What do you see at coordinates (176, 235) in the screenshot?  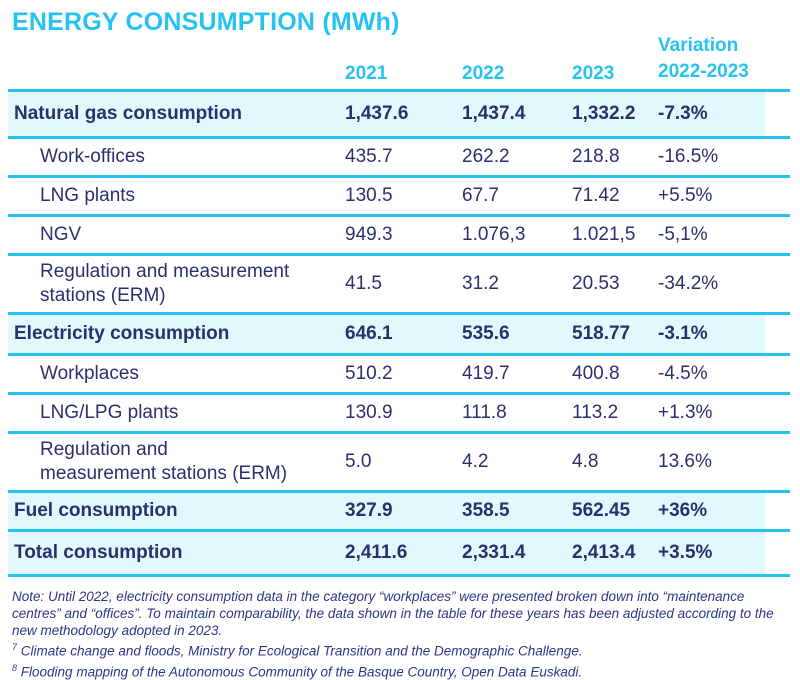 I see `row-label: NGV` at bounding box center [176, 235].